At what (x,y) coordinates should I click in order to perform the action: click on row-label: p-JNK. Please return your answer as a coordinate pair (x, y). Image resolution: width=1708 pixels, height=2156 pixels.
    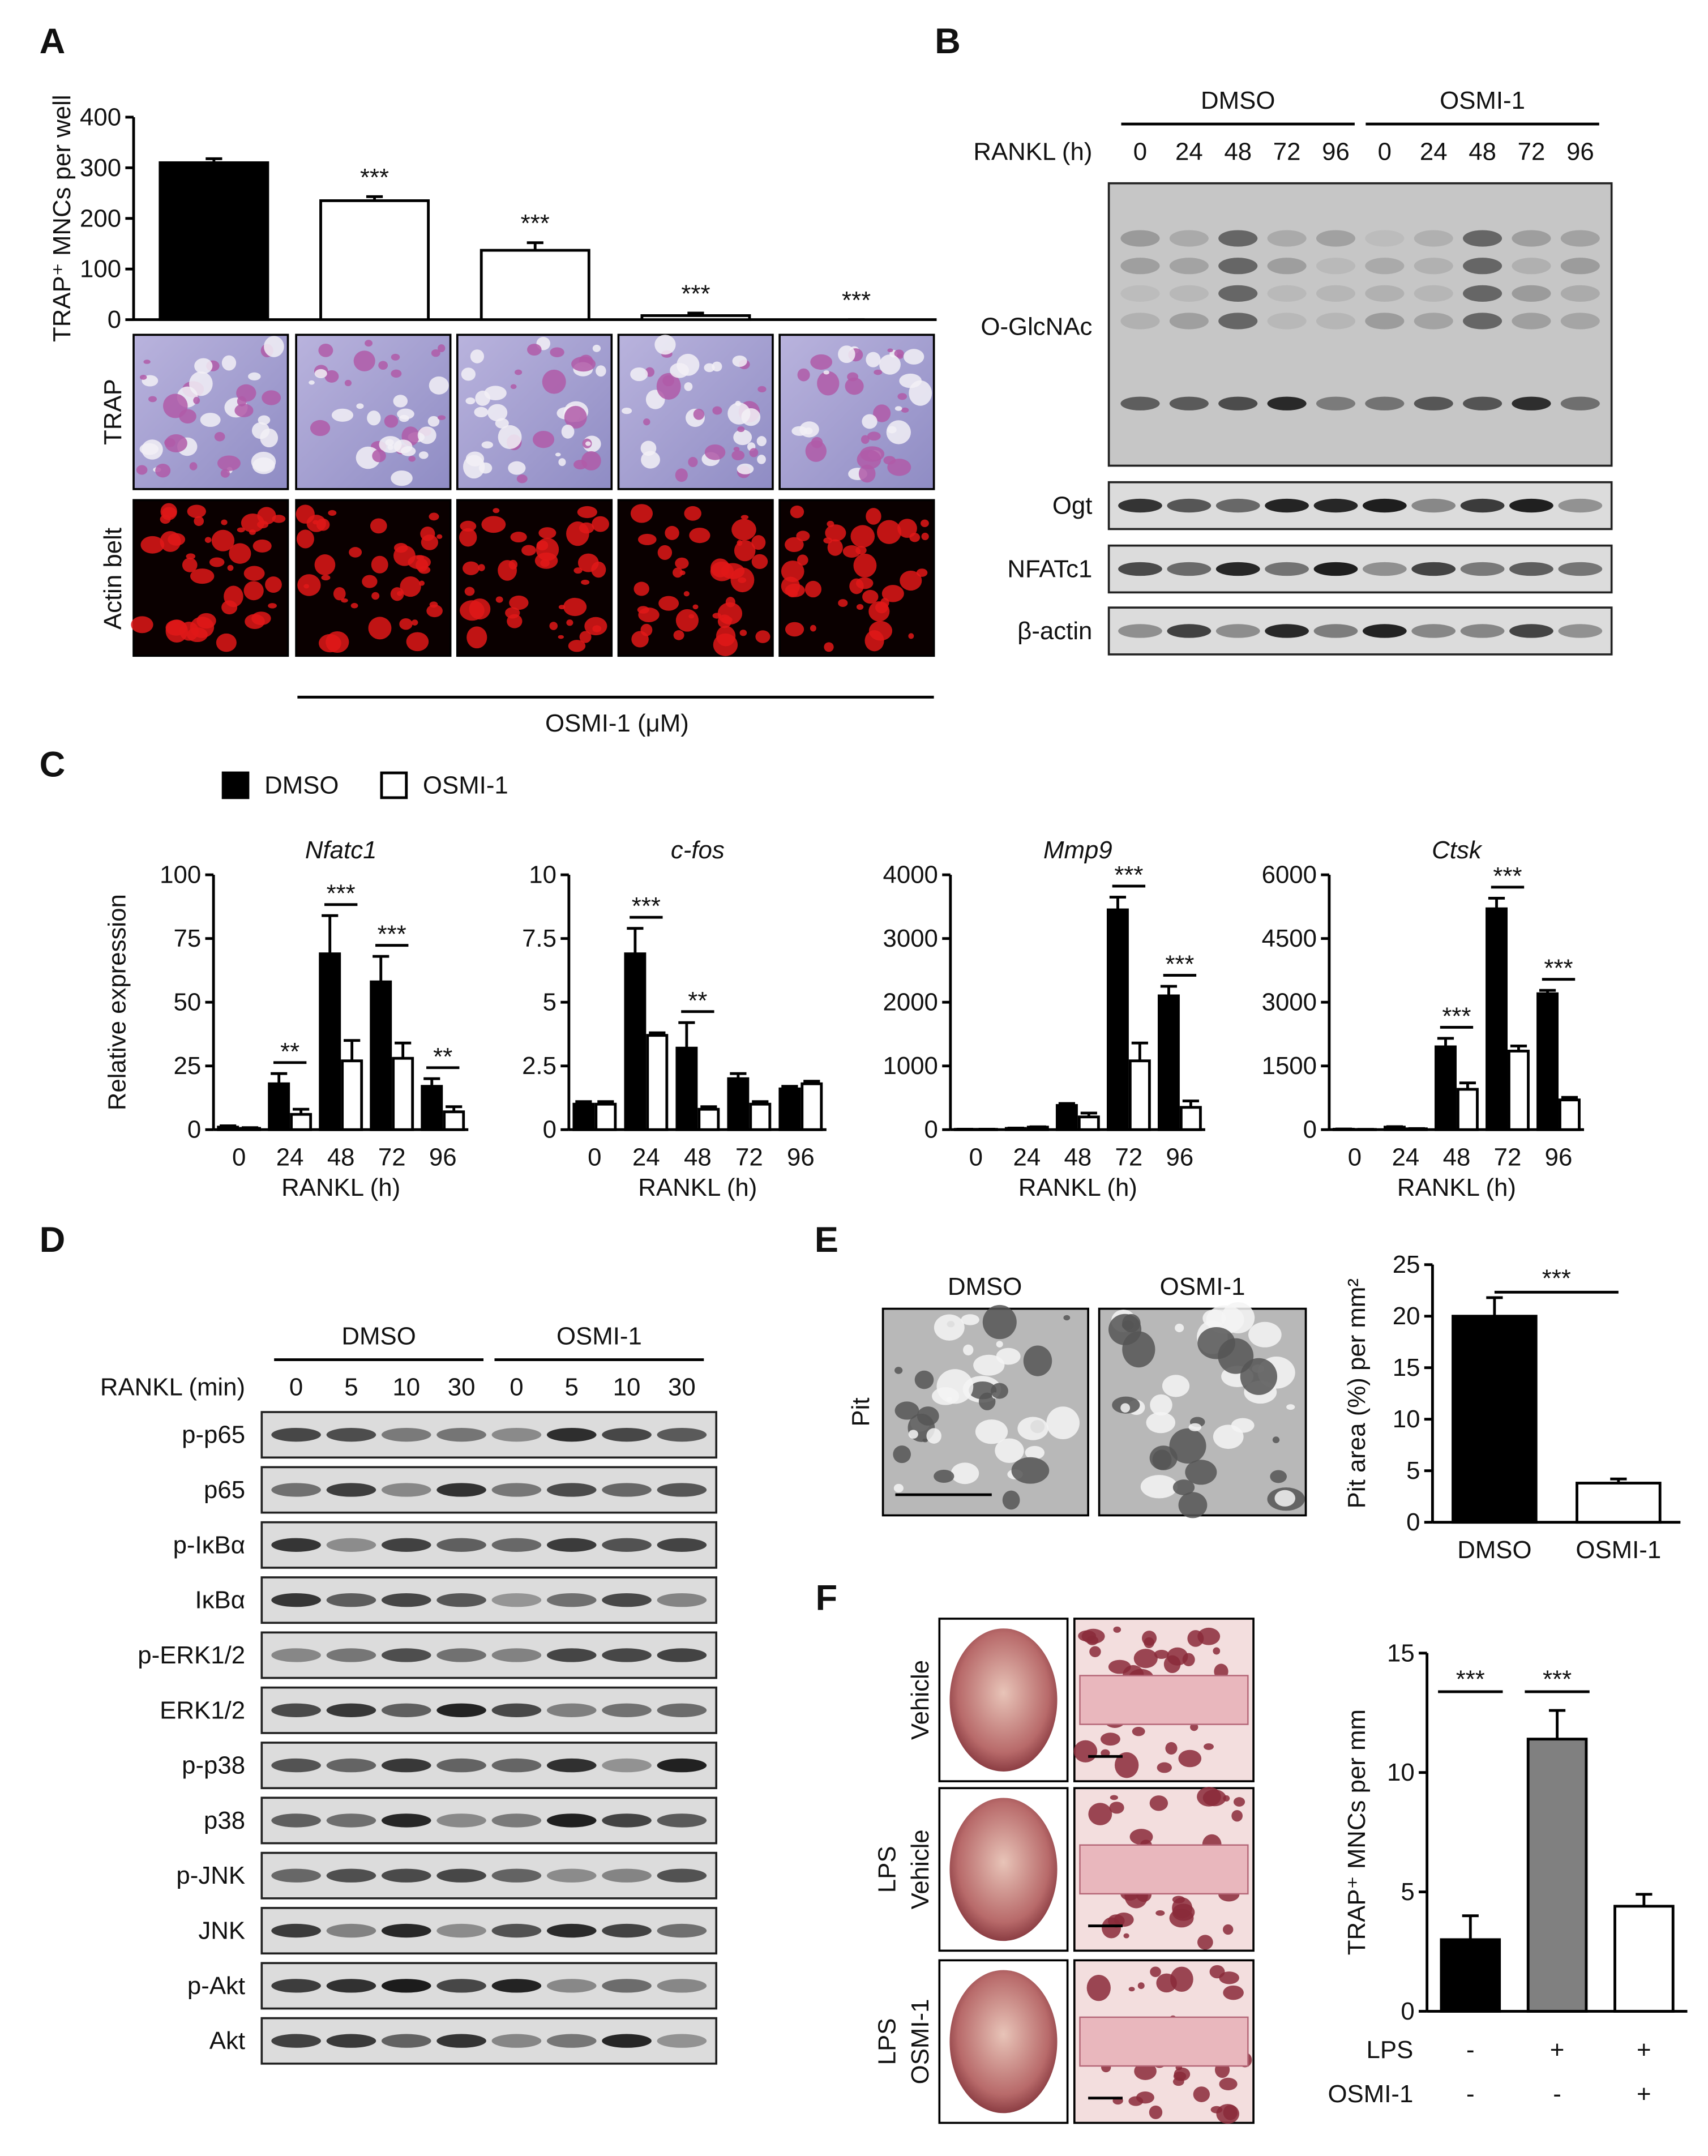
    Looking at the image, I should click on (211, 1875).